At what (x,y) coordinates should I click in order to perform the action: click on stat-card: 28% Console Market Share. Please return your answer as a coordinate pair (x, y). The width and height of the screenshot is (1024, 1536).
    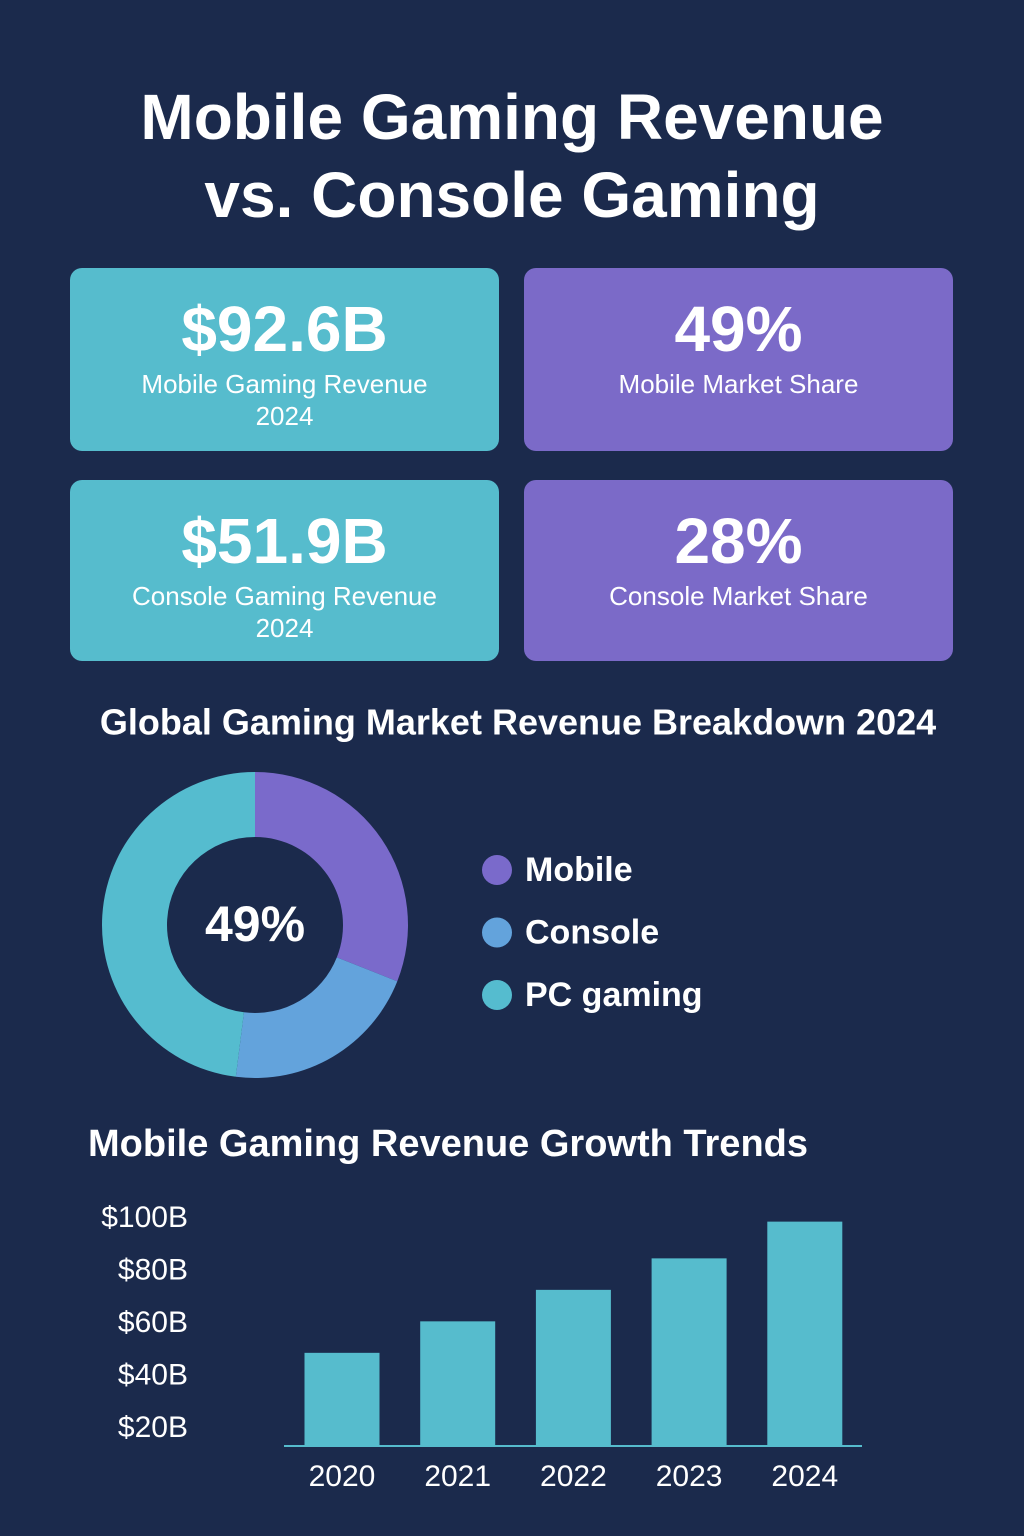
    Looking at the image, I should click on (738, 570).